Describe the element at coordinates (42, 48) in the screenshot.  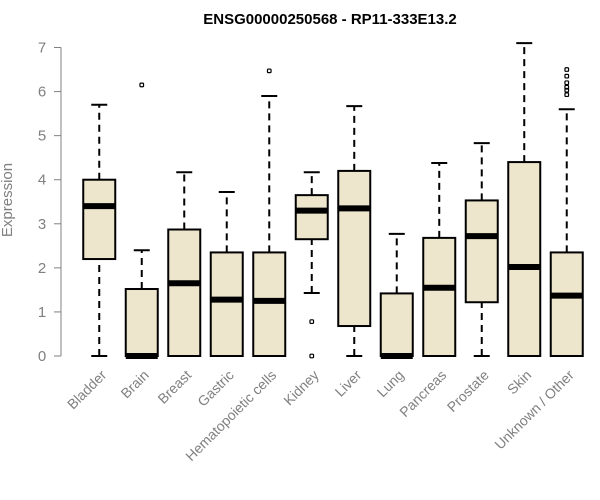
I see `y-tick-label: 7` at that location.